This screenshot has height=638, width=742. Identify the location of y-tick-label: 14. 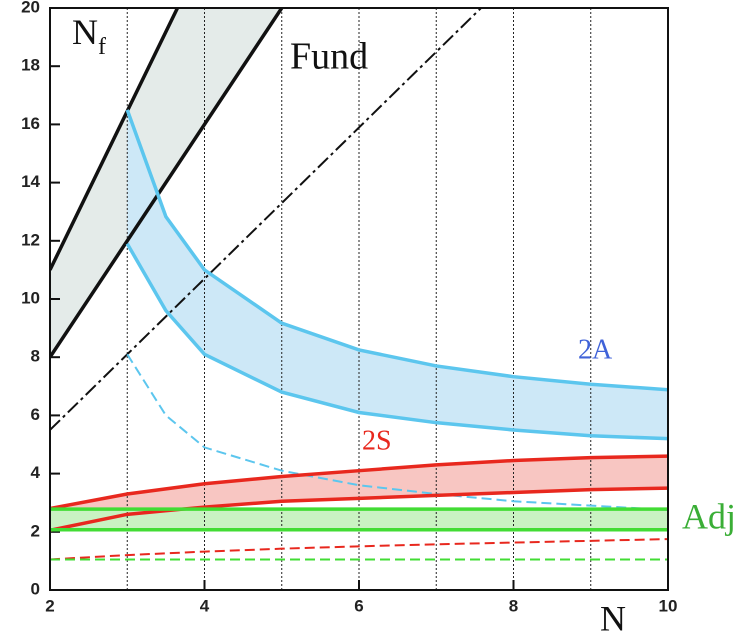
(30, 181).